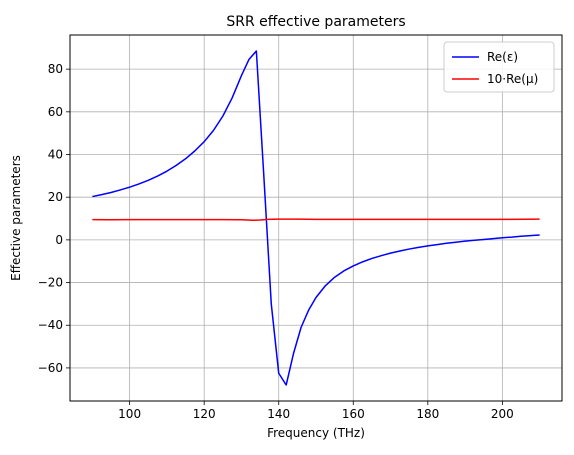  What do you see at coordinates (50, 283) in the screenshot?
I see `y-tick-label: −20` at bounding box center [50, 283].